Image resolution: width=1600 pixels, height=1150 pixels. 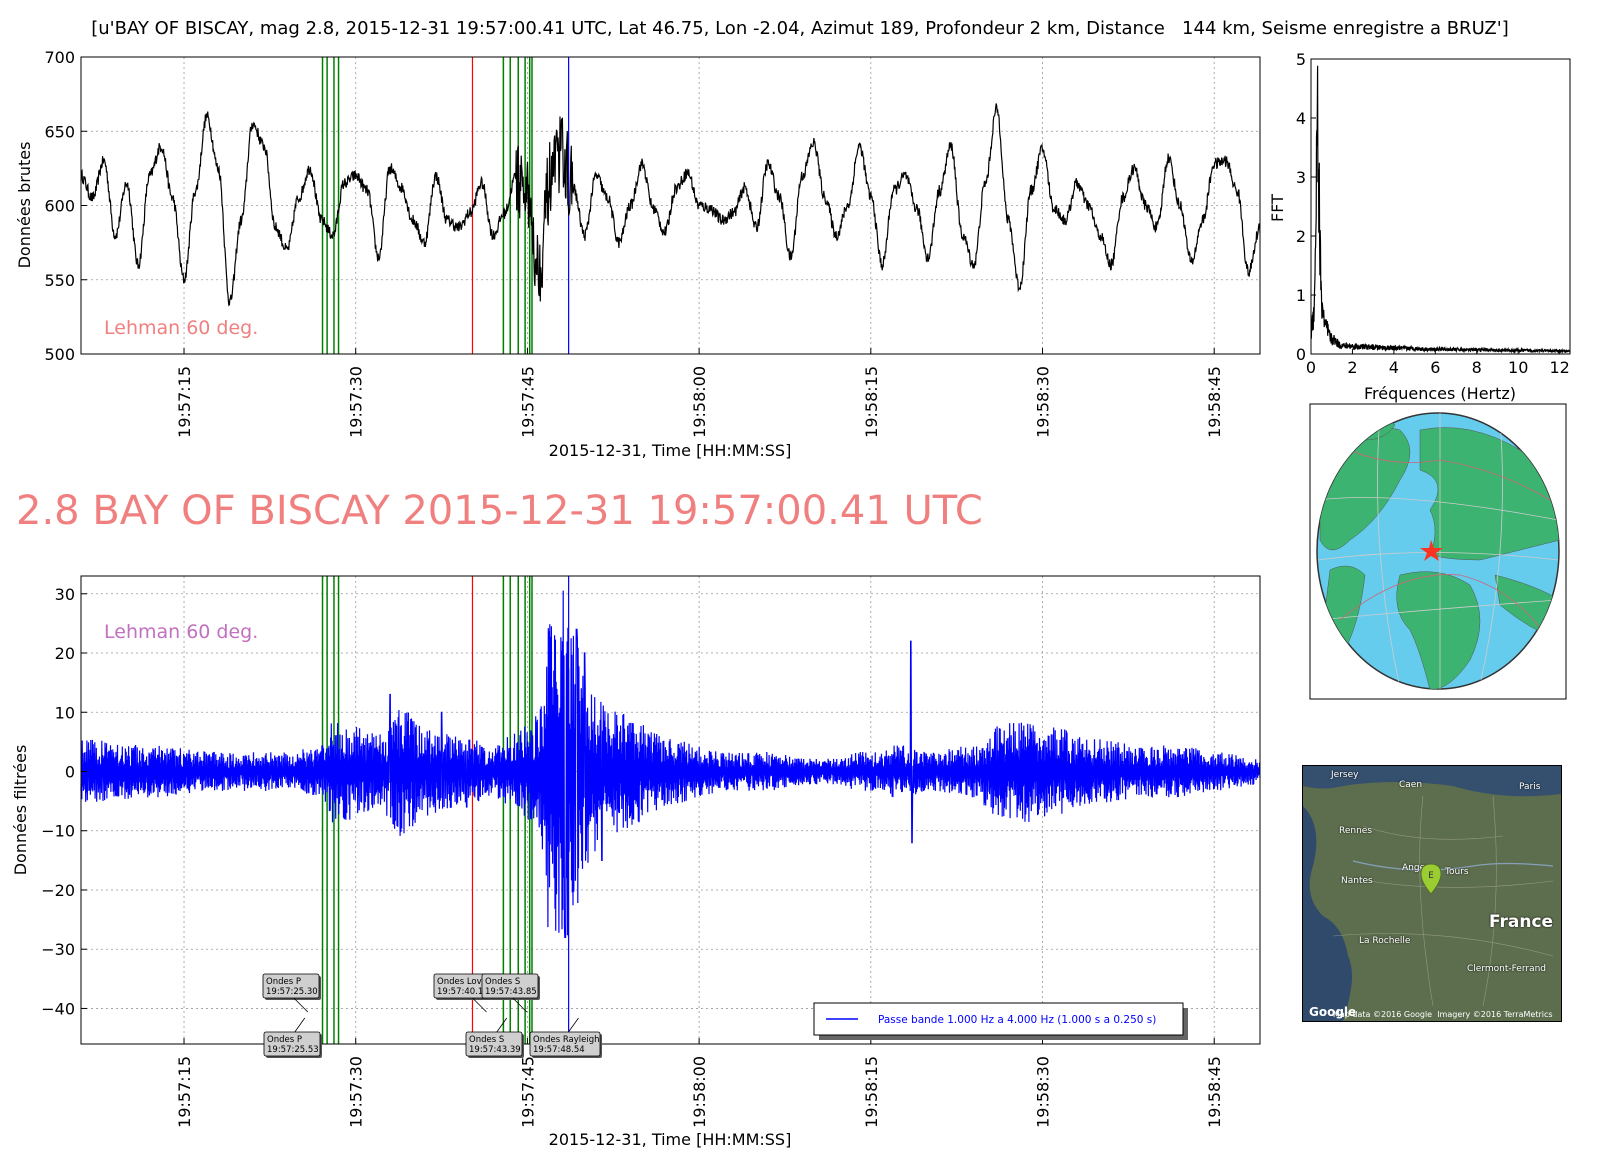 I want to click on map-label-paris: Paris, so click(x=1530, y=787).